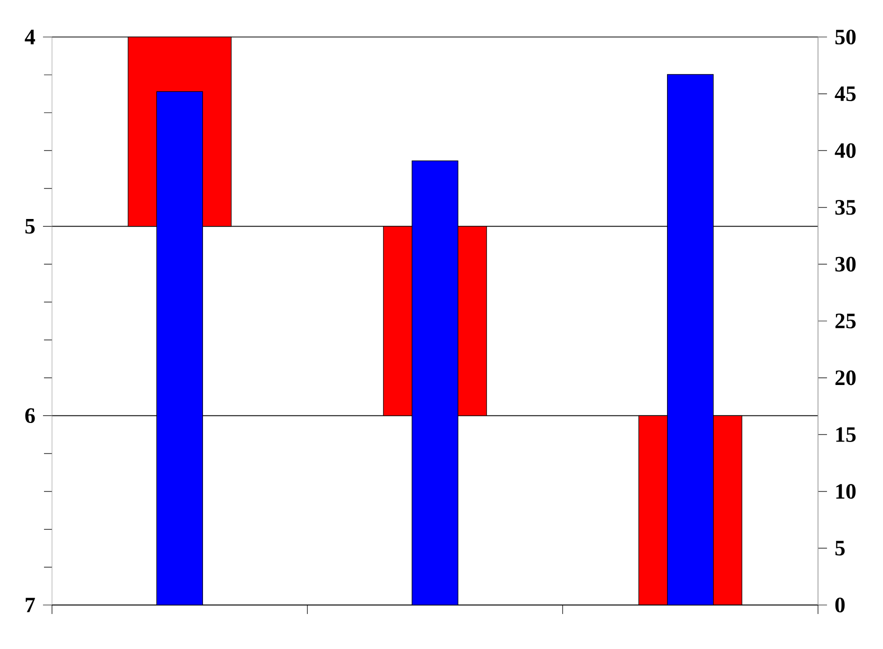 Image resolution: width=883 pixels, height=649 pixels. What do you see at coordinates (845, 321) in the screenshot?
I see `y2-tick-label: 25` at bounding box center [845, 321].